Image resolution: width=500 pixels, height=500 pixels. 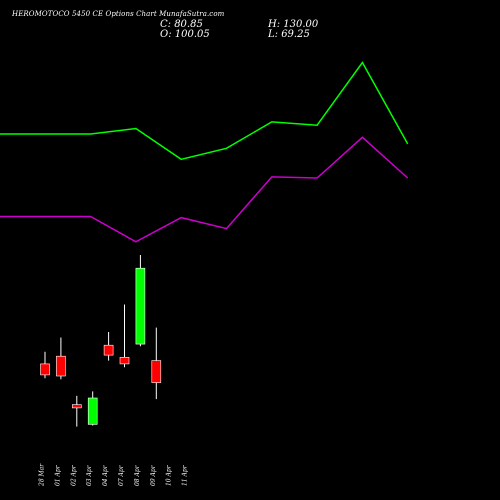 I want to click on x-tick-label: 02 Apr, so click(x=73, y=475).